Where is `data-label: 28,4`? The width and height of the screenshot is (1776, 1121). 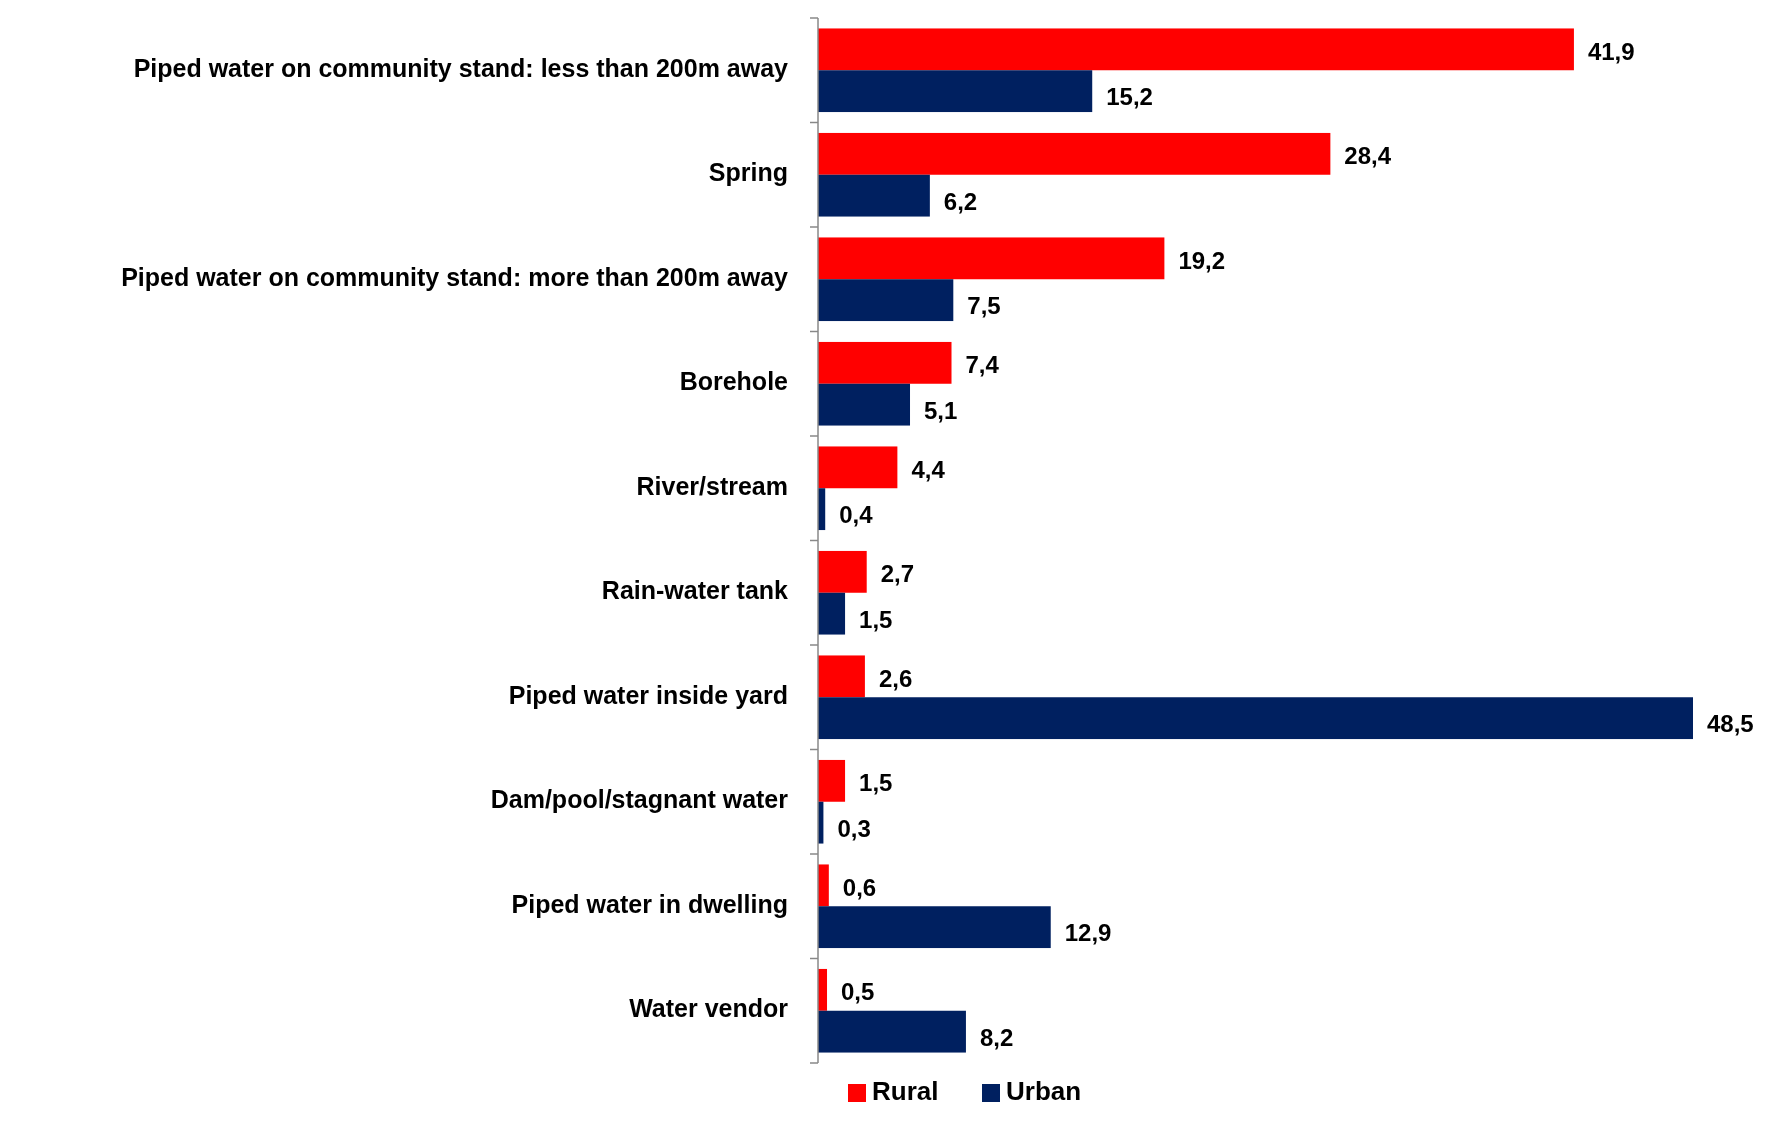
data-label: 28,4 is located at coordinates (1368, 156).